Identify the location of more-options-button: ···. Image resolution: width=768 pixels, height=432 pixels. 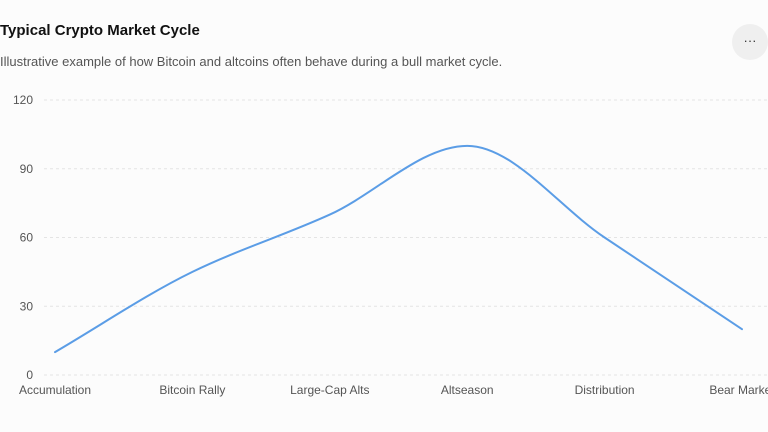
(750, 42).